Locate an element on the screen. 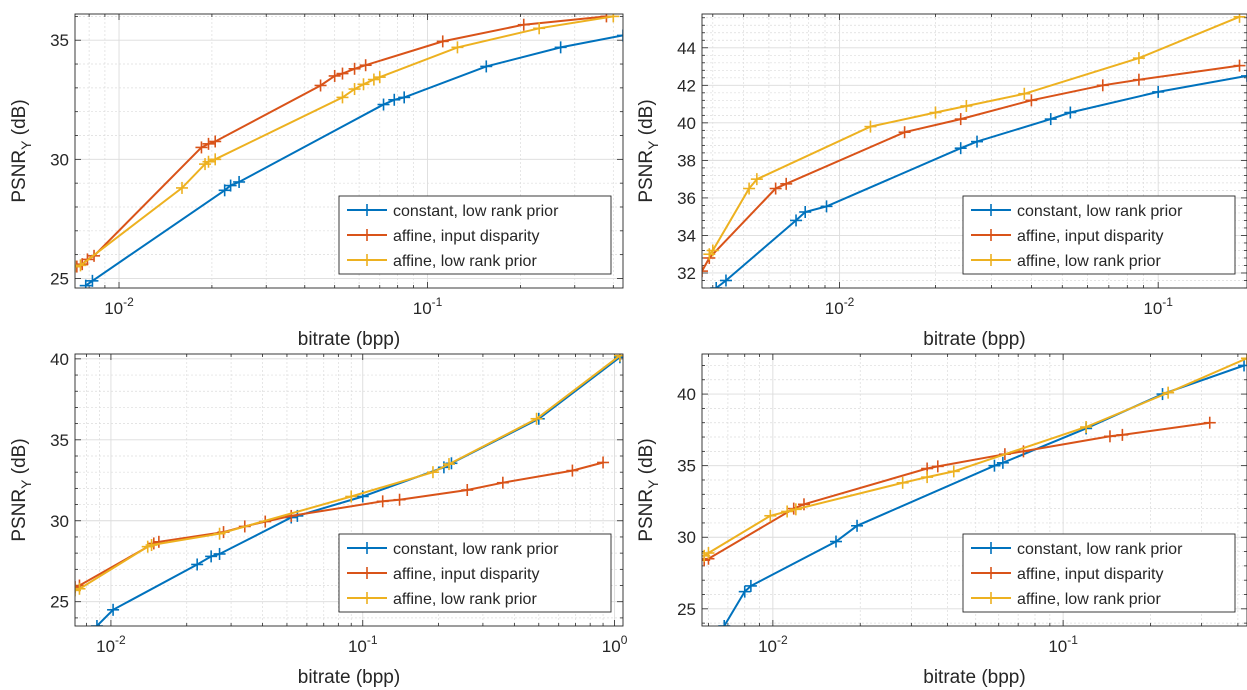 This screenshot has height=690, width=1247. legend-item: constant, low rank prior is located at coordinates (453, 211).